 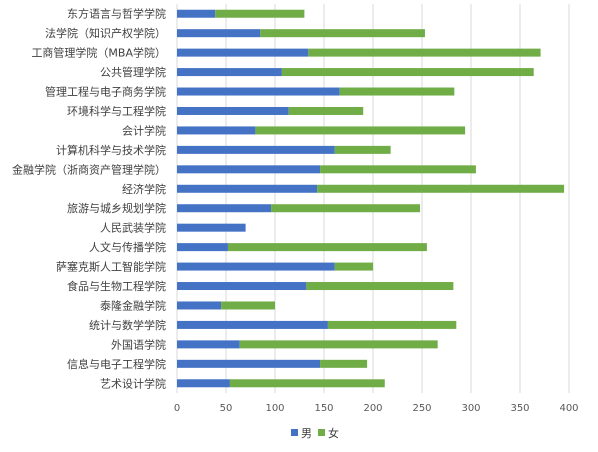 What do you see at coordinates (315, 433) in the screenshot?
I see `legend: 男女` at bounding box center [315, 433].